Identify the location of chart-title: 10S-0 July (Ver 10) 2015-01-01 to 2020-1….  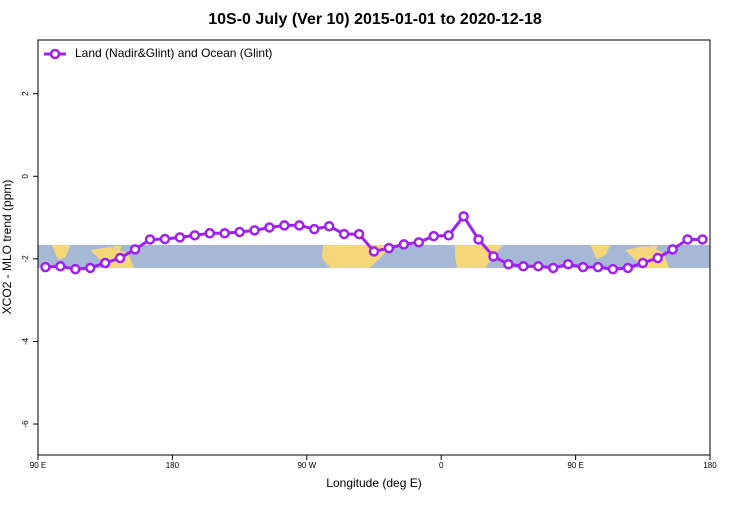
(375, 19).